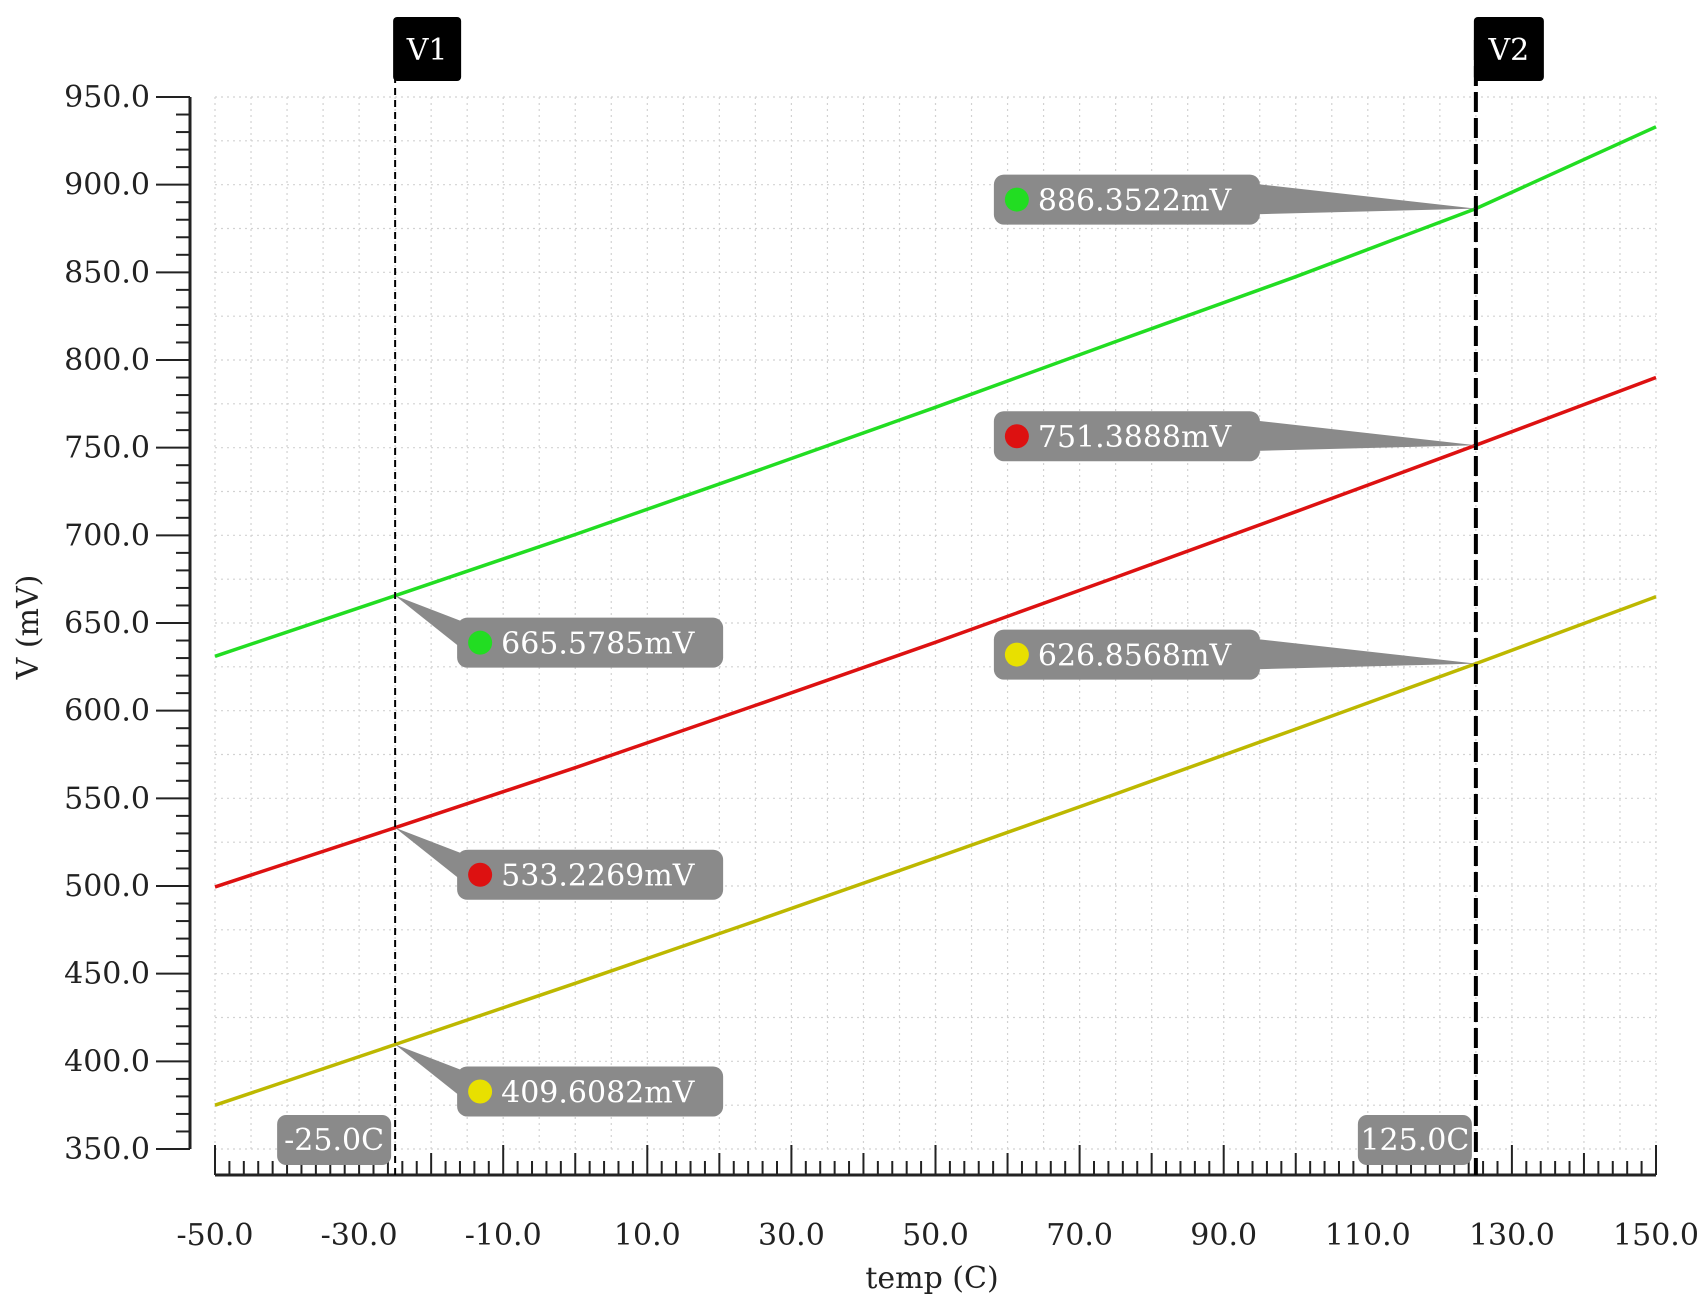 This screenshot has height=1306, width=1702. I want to click on callout-value: 751.3888mV, so click(1135, 437).